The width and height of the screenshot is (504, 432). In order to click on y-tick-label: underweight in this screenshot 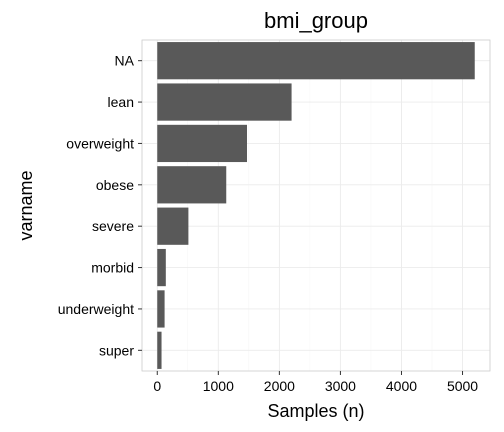, I will do `click(96, 309)`.